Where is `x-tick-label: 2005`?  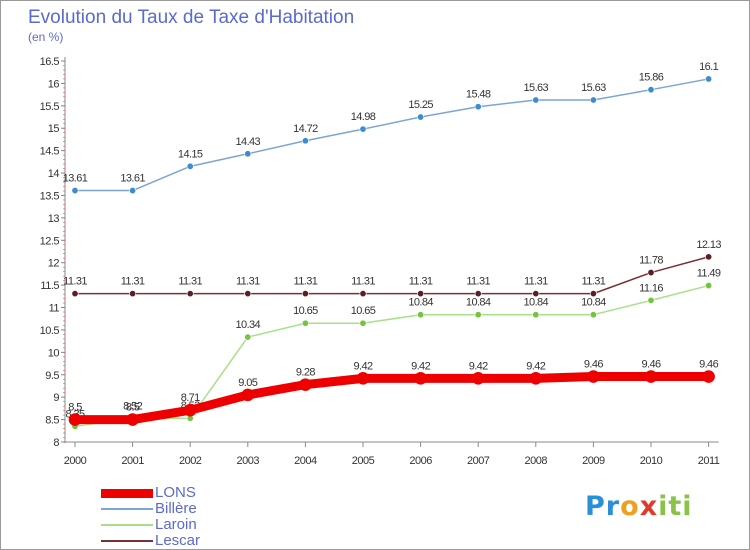
x-tick-label: 2005 is located at coordinates (363, 461).